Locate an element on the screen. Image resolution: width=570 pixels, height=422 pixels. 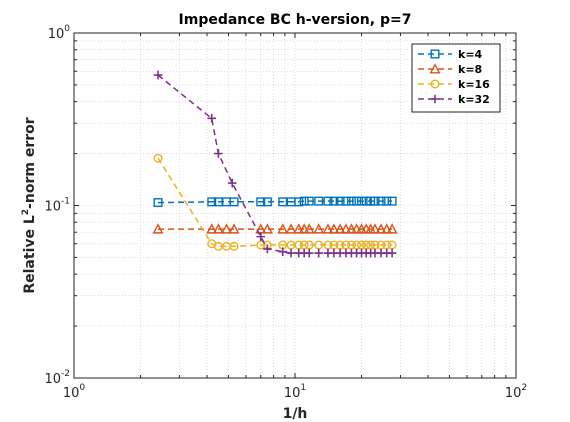
y-axis-label: Relative L2-norm error is located at coordinates (29, 205).